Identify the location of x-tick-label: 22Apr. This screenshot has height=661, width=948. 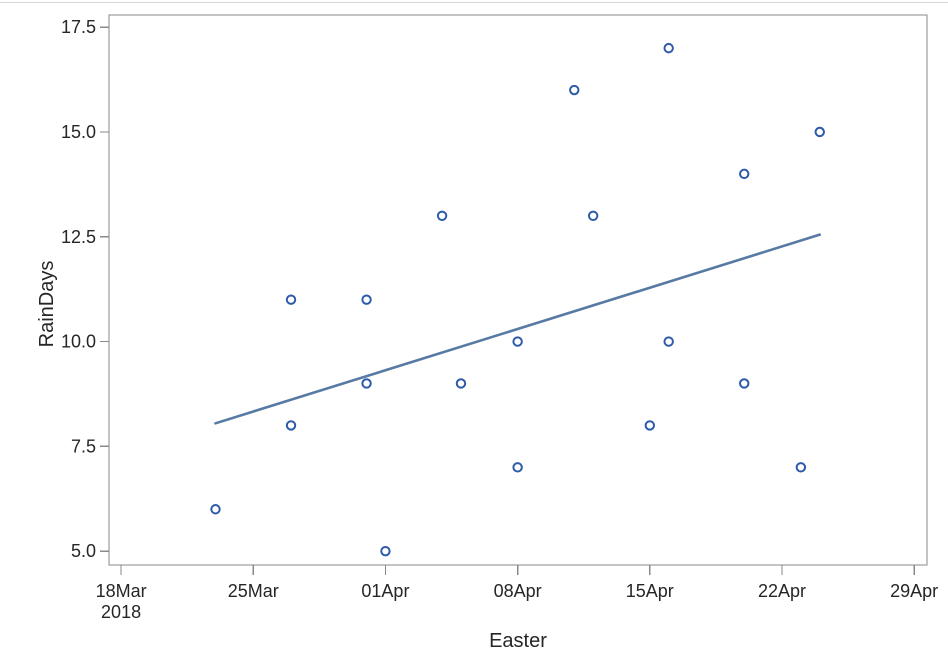
(782, 591).